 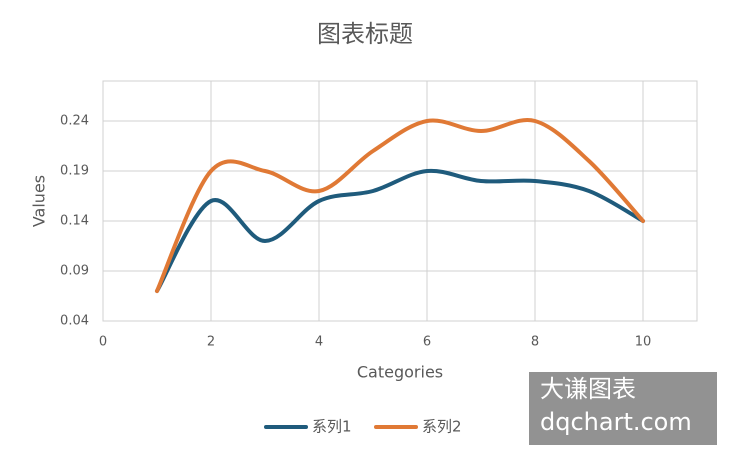 I want to click on x-tick-label: 2, so click(x=211, y=342).